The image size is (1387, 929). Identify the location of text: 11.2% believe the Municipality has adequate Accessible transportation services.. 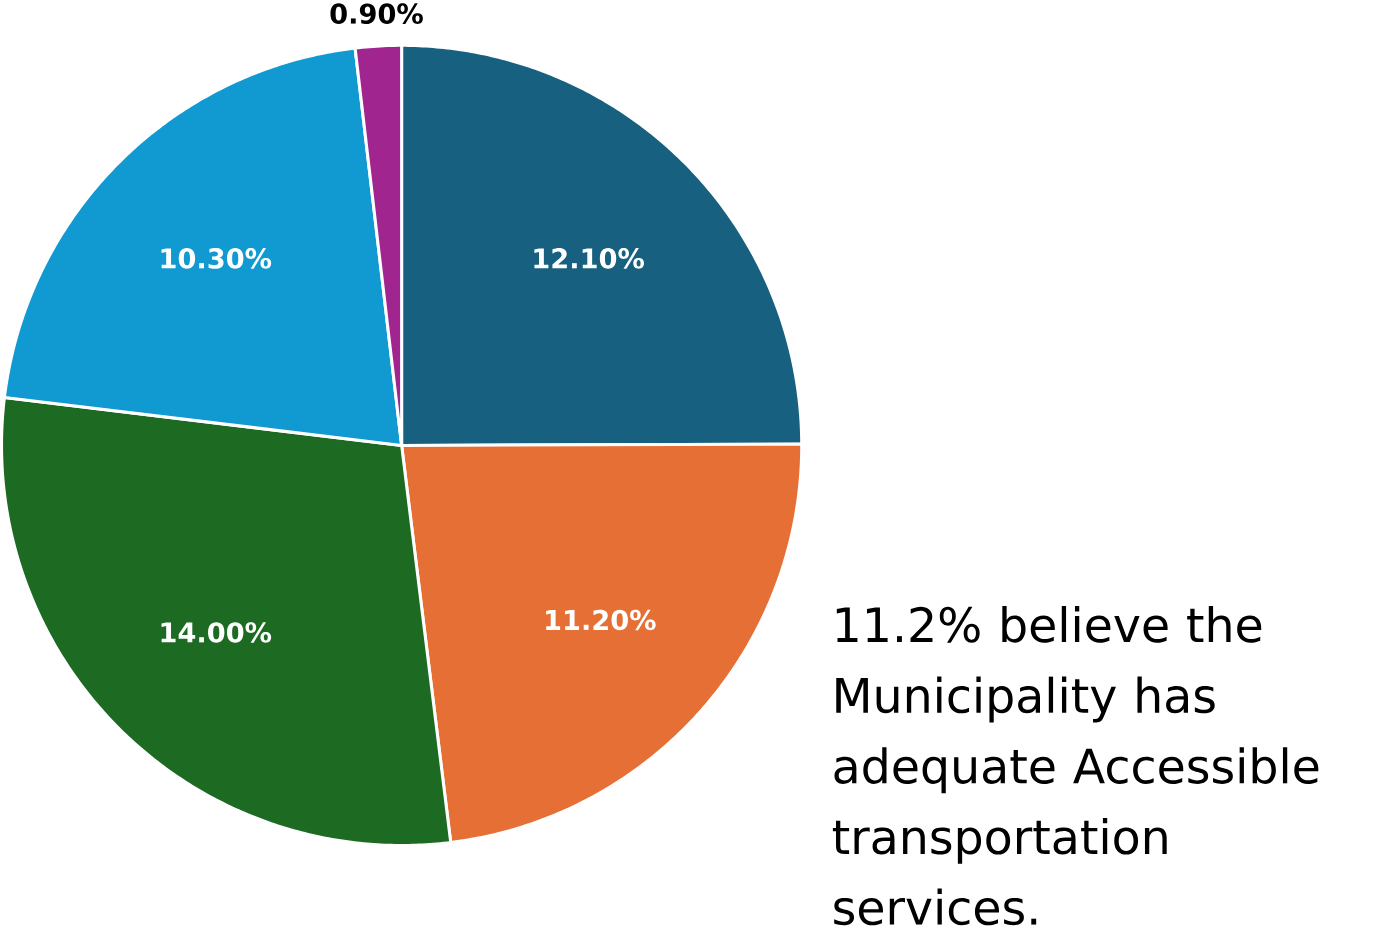
(1075, 766).